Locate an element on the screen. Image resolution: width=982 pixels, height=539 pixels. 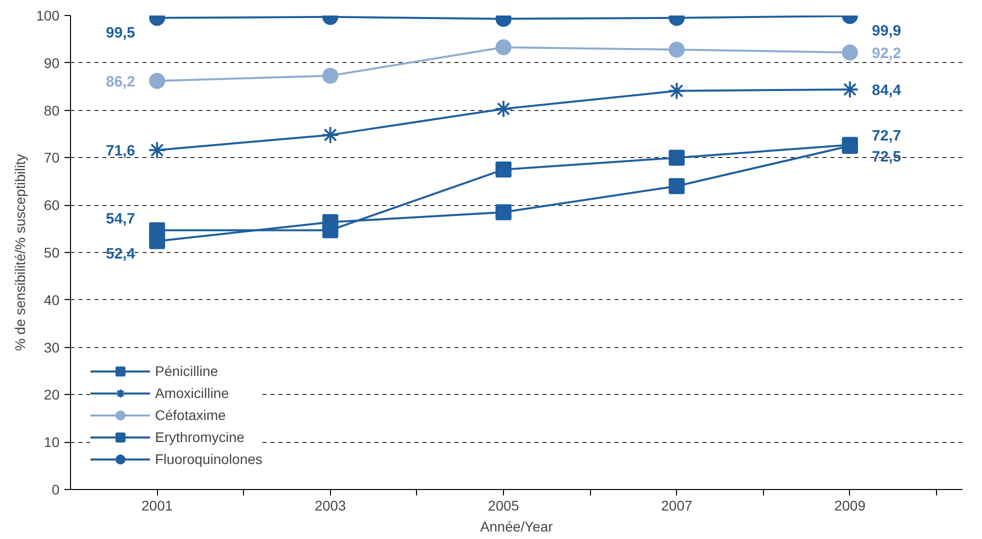
data-label: 84,4 is located at coordinates (887, 90).